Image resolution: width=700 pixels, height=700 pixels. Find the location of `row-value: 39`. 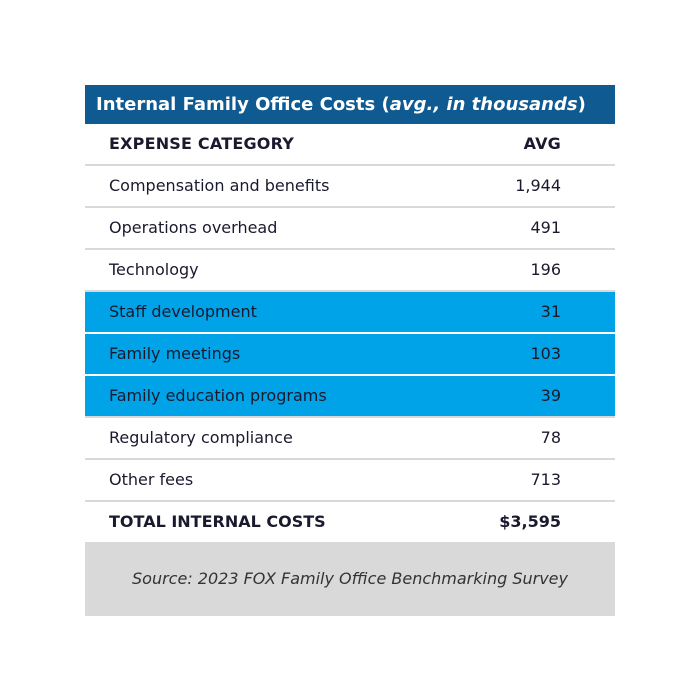

row-value: 39 is located at coordinates (550, 395).